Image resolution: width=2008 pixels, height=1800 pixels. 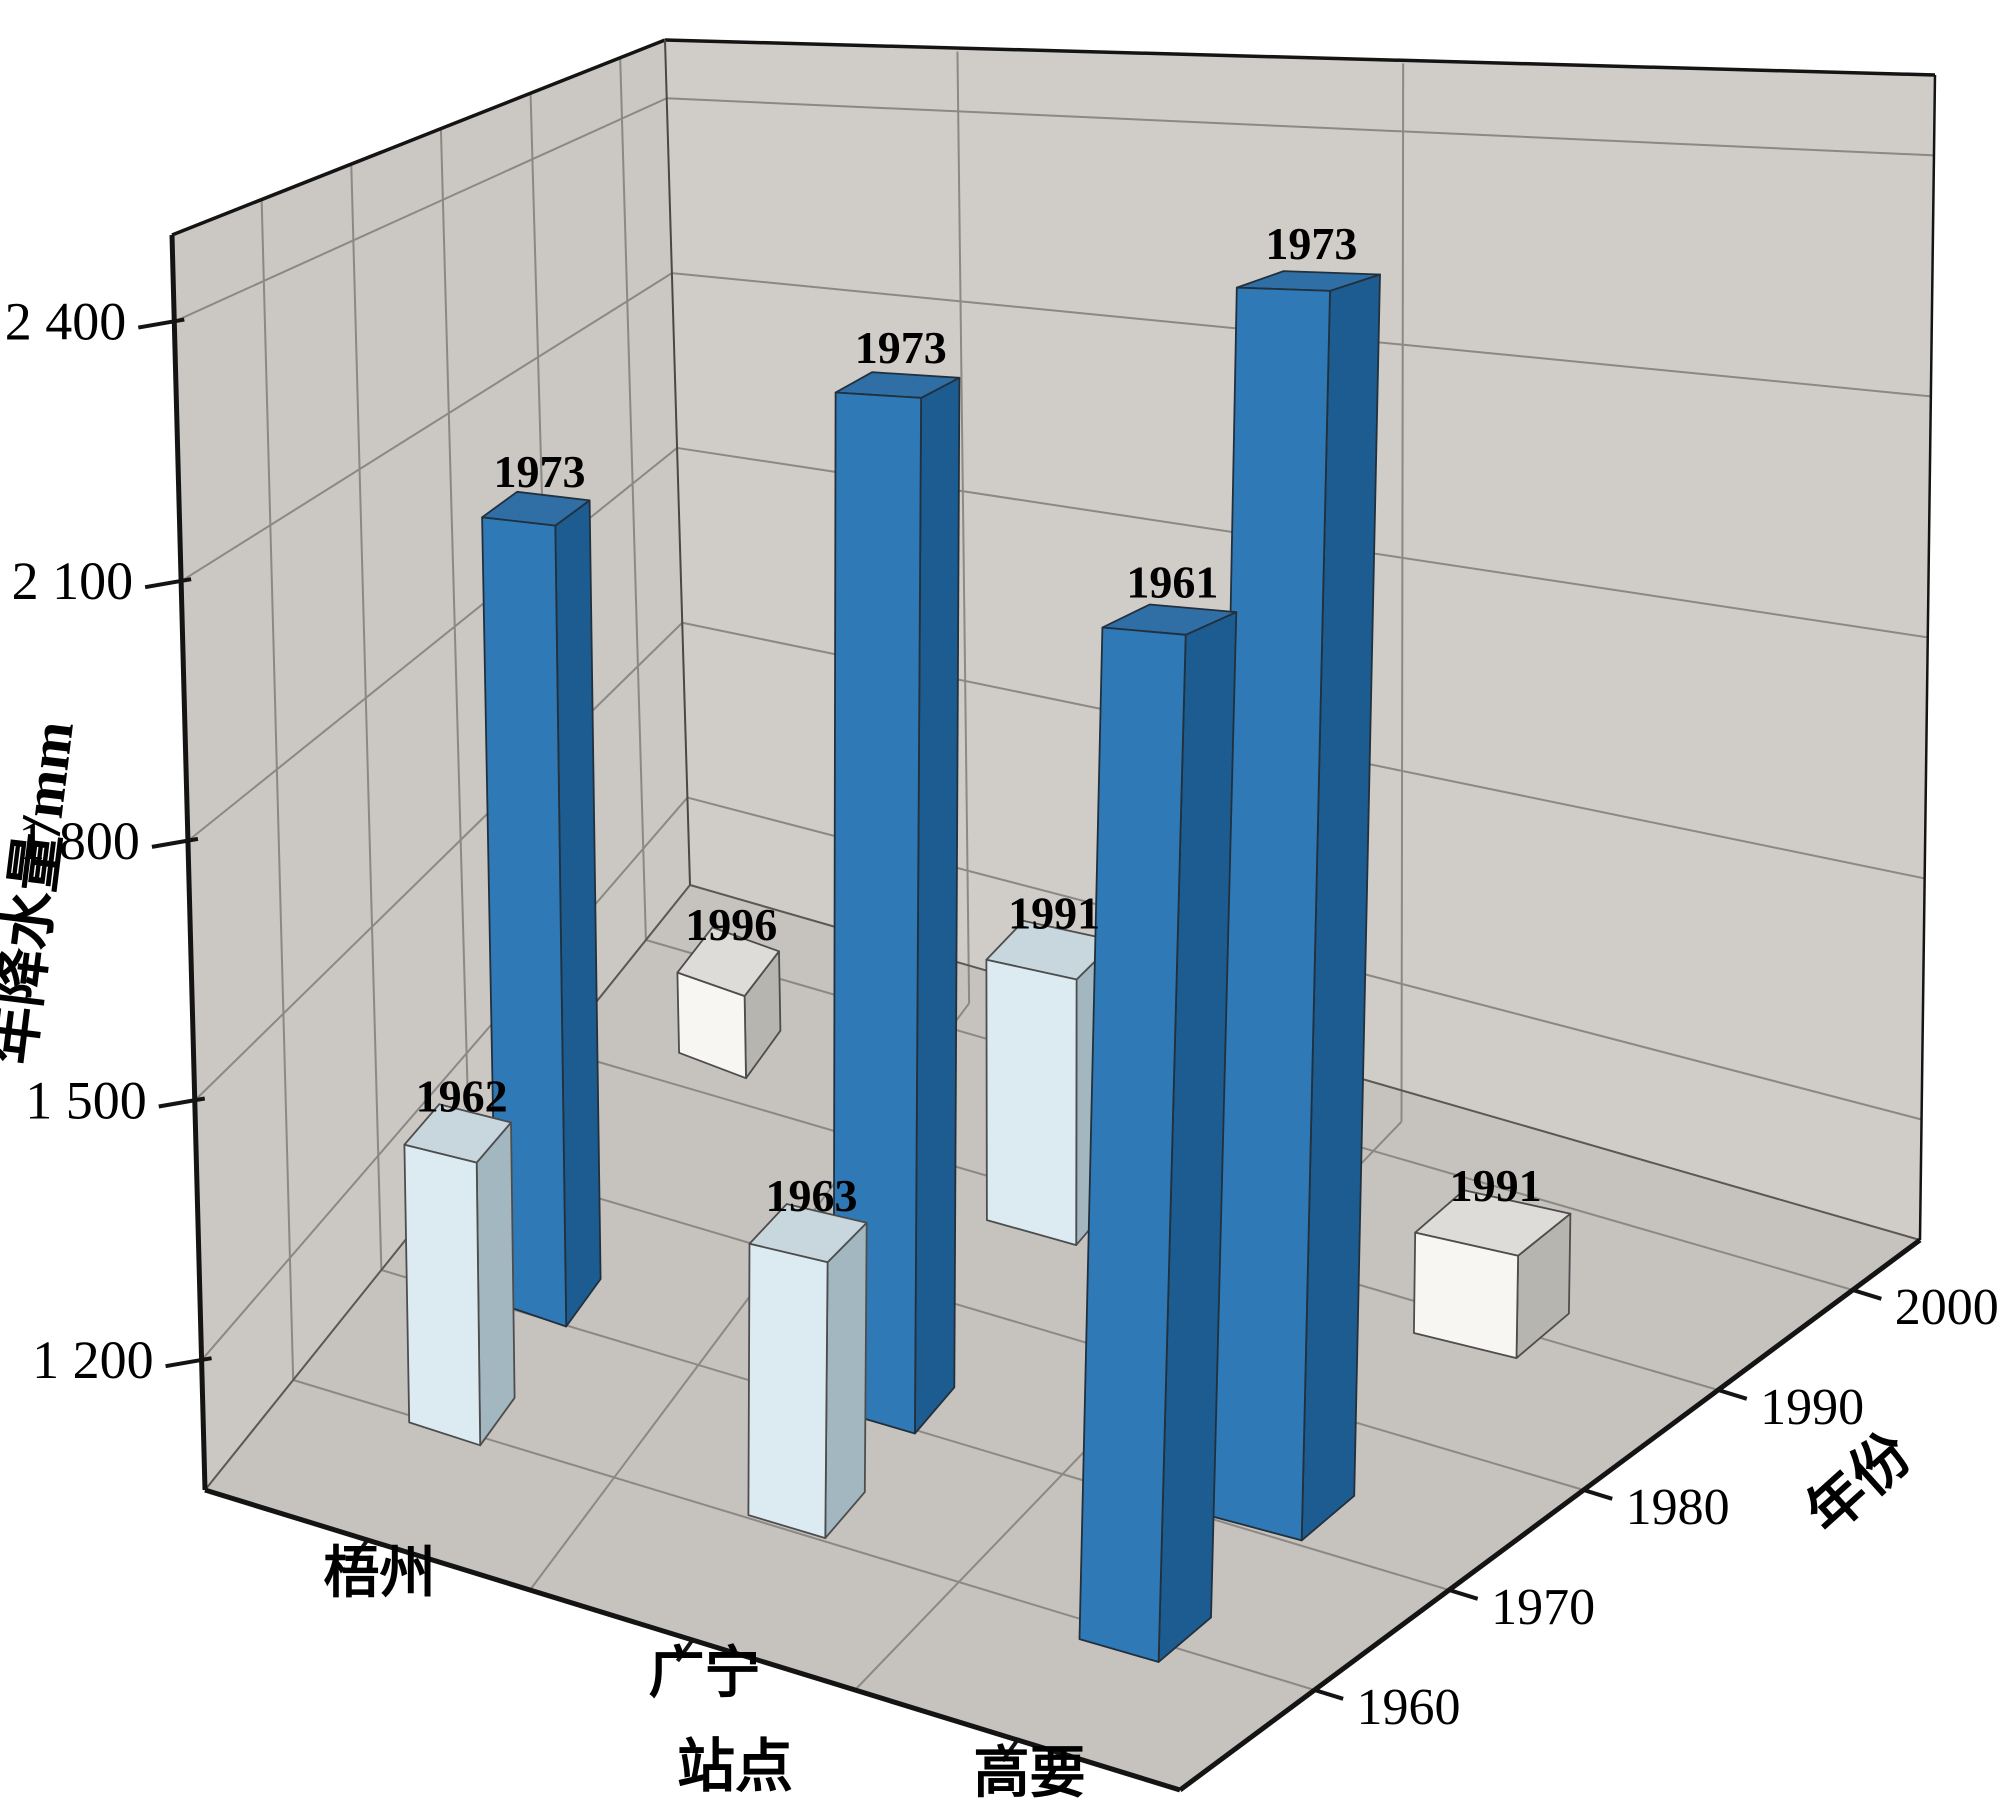 What do you see at coordinates (1927, 657) in the screenshot?
I see `right-wall-outer-edge` at bounding box center [1927, 657].